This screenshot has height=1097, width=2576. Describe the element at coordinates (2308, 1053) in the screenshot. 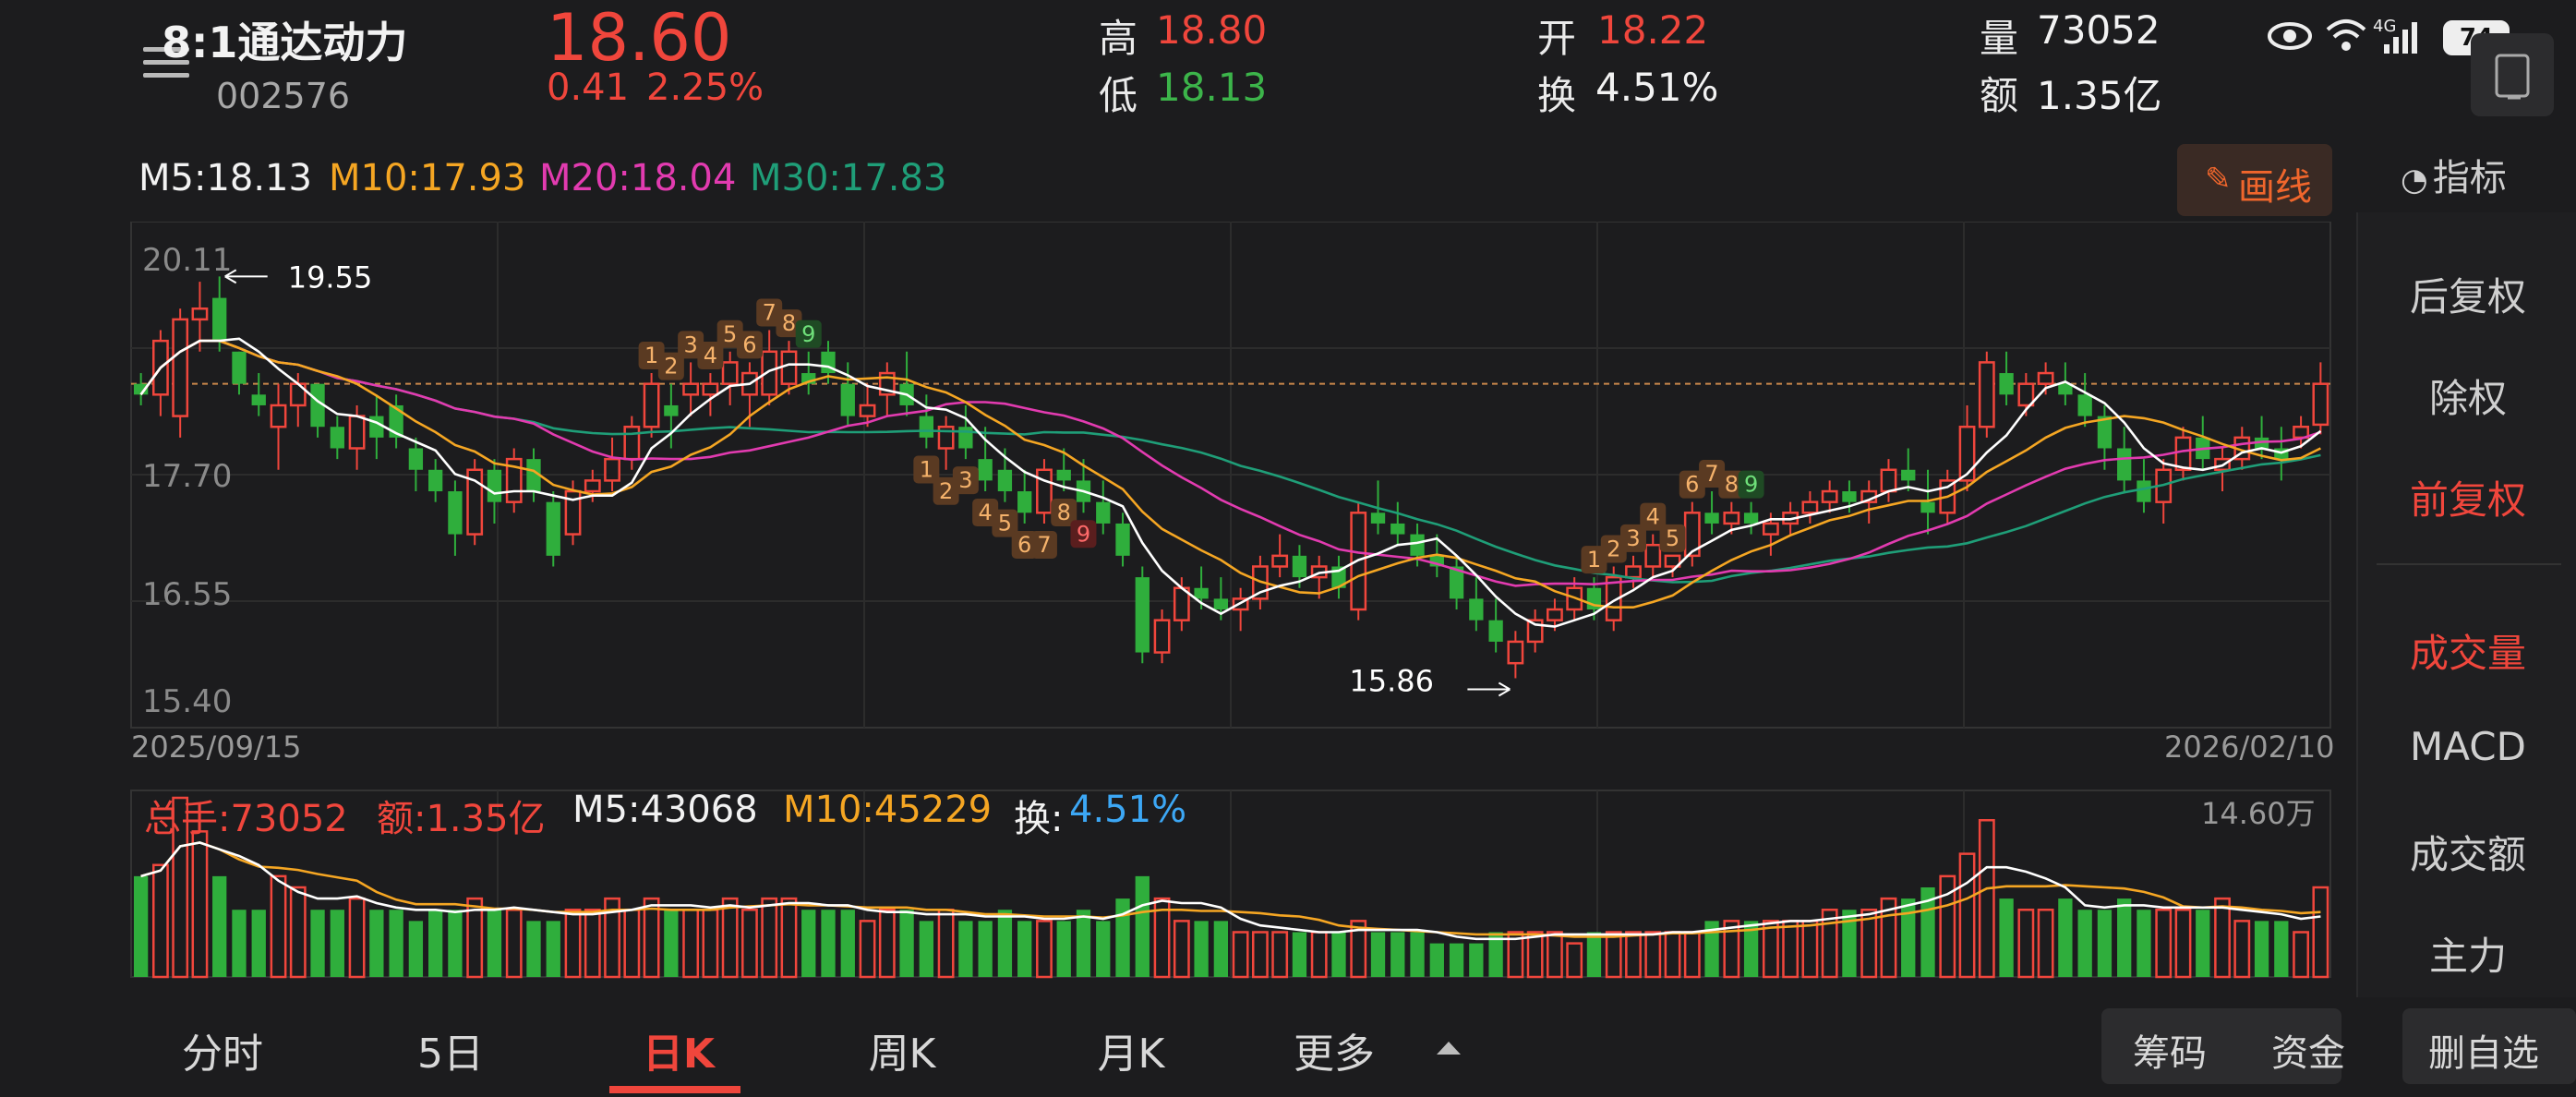

I see `funds-button: 资金` at that location.